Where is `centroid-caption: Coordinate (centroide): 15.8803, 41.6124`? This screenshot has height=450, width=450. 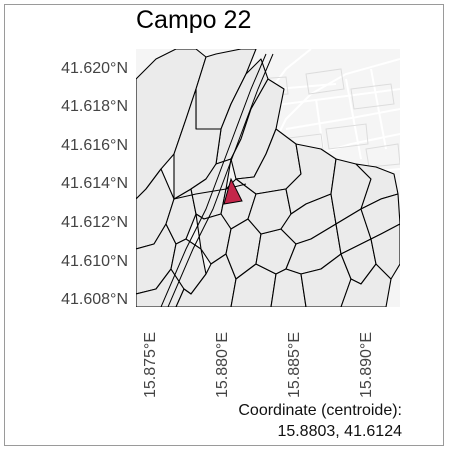 centroid-caption: Coordinate (centroide): 15.8803, 41.6124 is located at coordinates (320, 421).